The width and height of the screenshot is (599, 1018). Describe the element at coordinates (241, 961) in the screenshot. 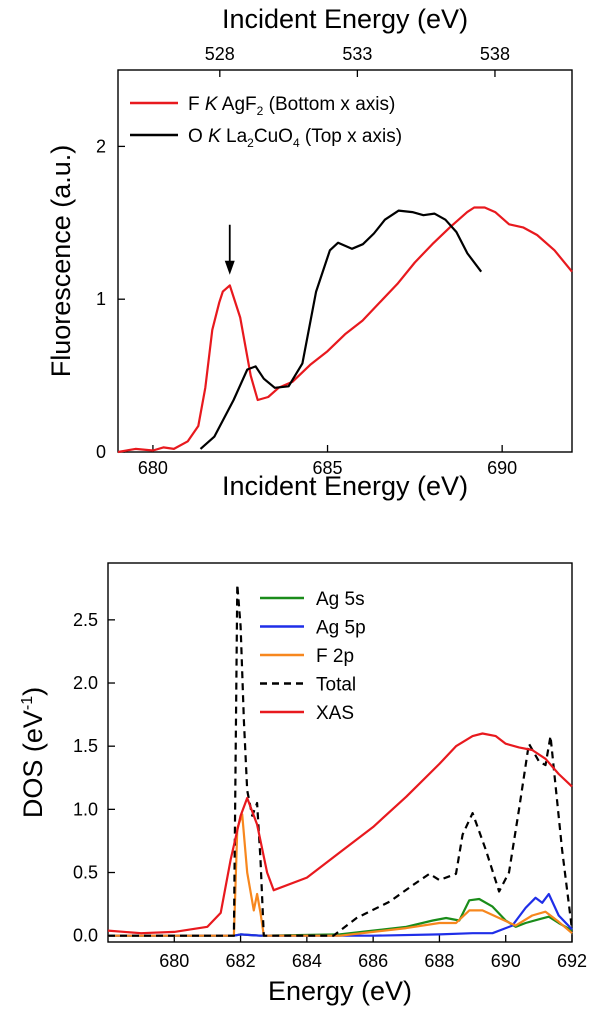

I see `x-tick-label: 682` at that location.